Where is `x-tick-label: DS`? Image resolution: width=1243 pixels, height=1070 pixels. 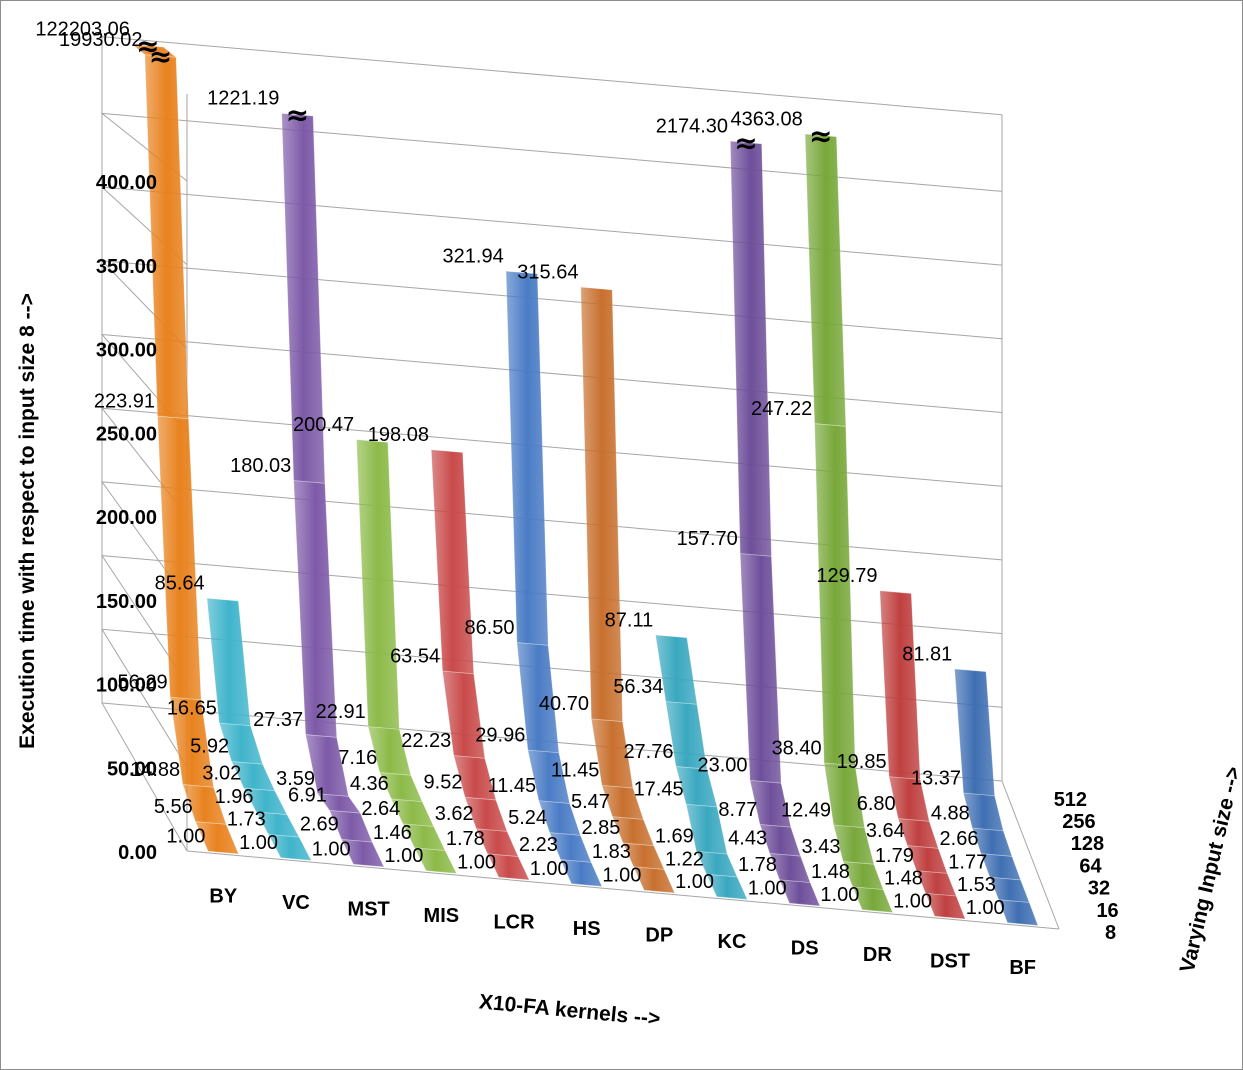
x-tick-label: DS is located at coordinates (805, 948).